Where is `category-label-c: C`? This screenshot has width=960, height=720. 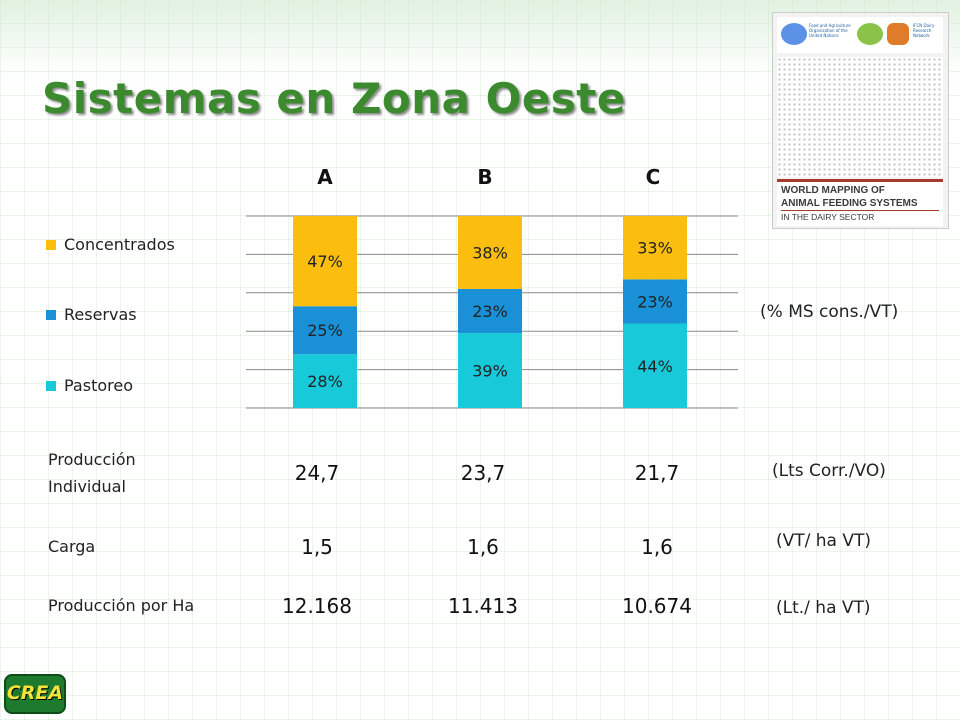 category-label-c: C is located at coordinates (653, 177).